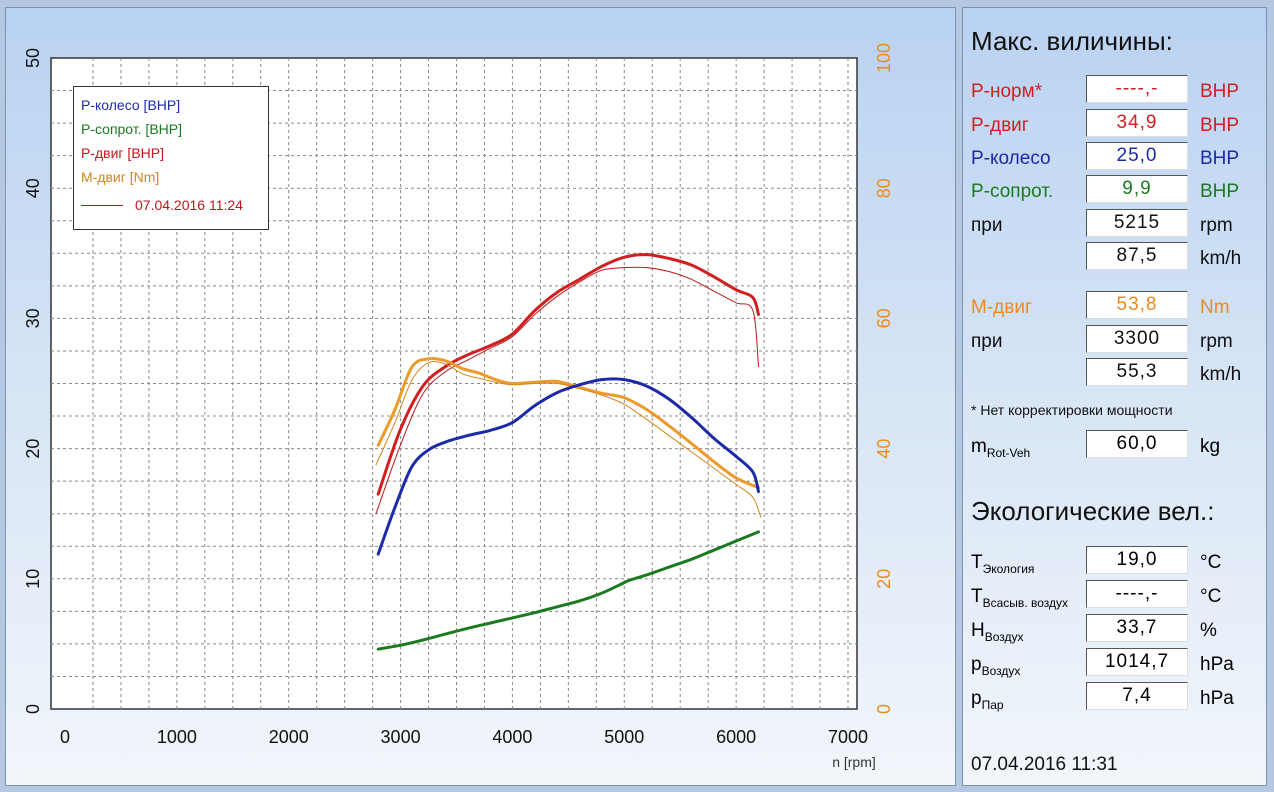 The image size is (1274, 792). I want to click on eco-row: TВсасыв. воздух ----,- °C, so click(1115, 595).